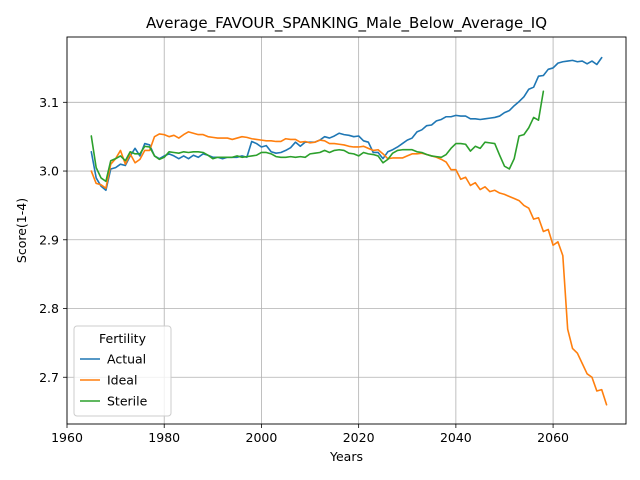 This screenshot has width=640, height=480. Describe the element at coordinates (21, 230) in the screenshot. I see `y-axis-label: Score(1-4)` at that location.